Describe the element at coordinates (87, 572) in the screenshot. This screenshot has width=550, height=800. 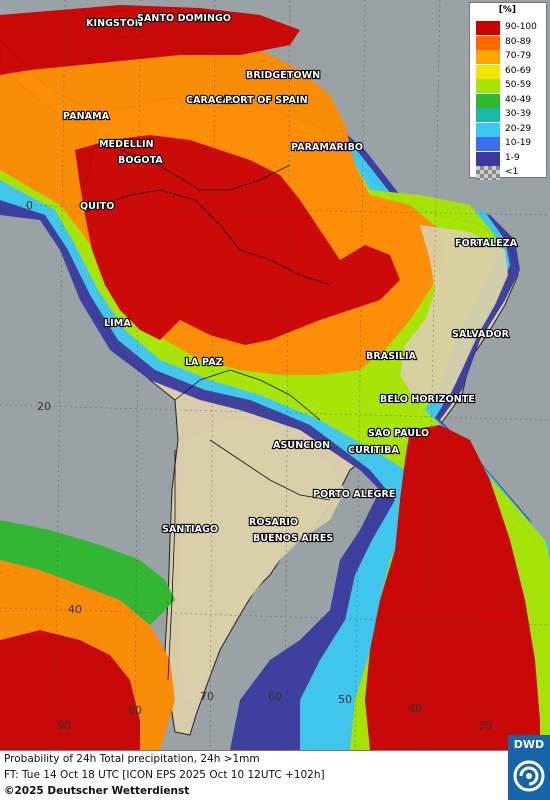
I see `band-40-69-south` at that location.